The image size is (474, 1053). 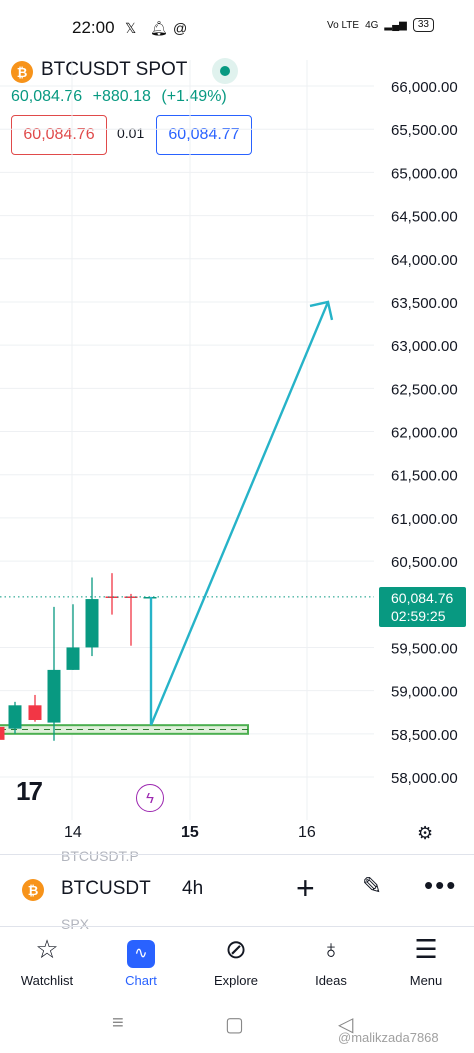 What do you see at coordinates (47, 96) in the screenshot?
I see `last-price: 60,084.76` at bounding box center [47, 96].